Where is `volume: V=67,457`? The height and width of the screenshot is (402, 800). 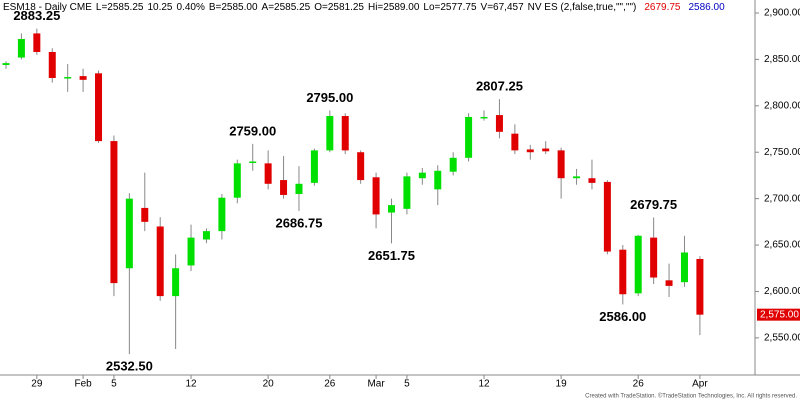 volume: V=67,457 is located at coordinates (503, 7).